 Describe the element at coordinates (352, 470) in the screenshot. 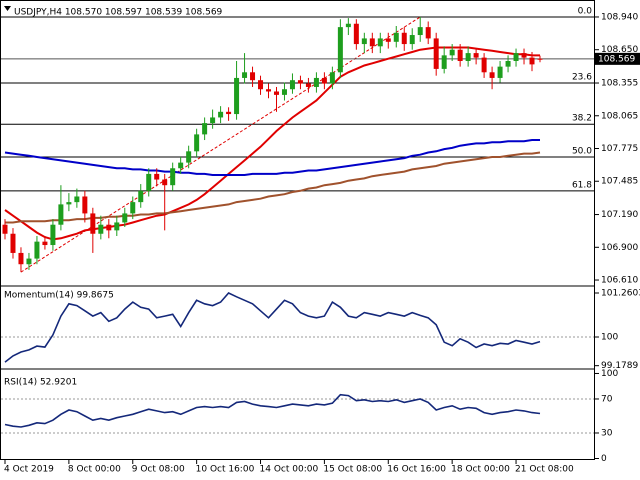

I see `x-tick-label: 15 Oct 08:00` at that location.